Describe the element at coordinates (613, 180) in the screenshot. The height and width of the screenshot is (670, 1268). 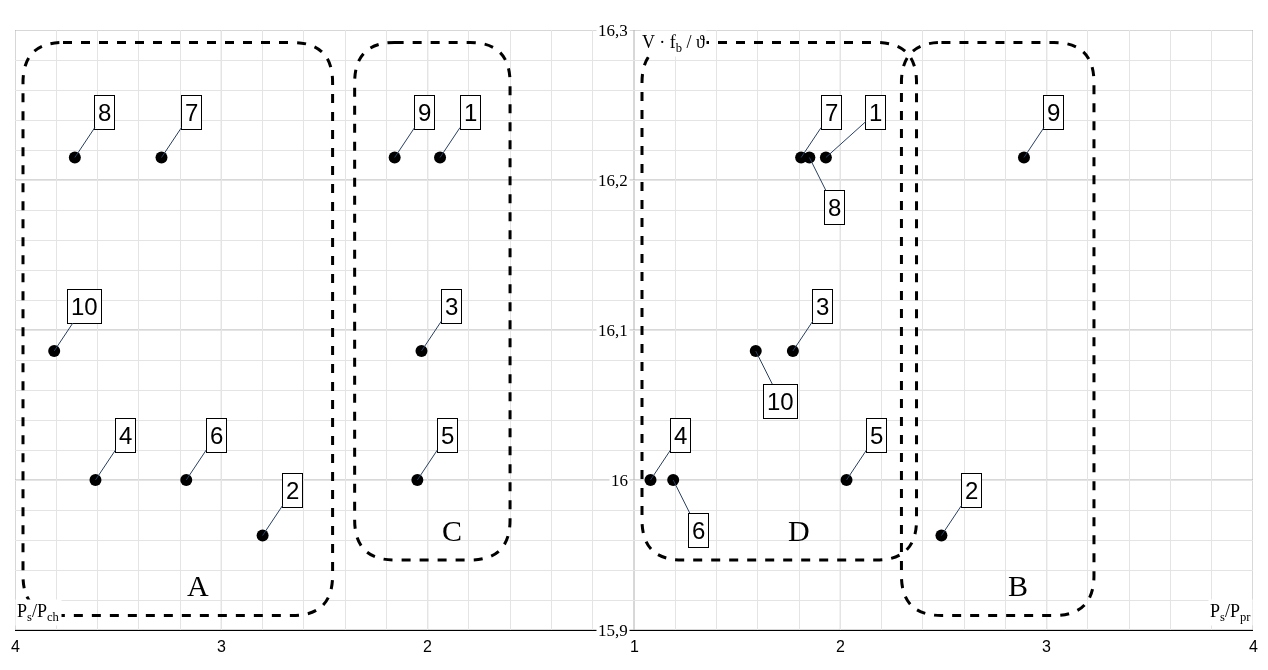
I see `y-tick-label: 16,2` at that location.